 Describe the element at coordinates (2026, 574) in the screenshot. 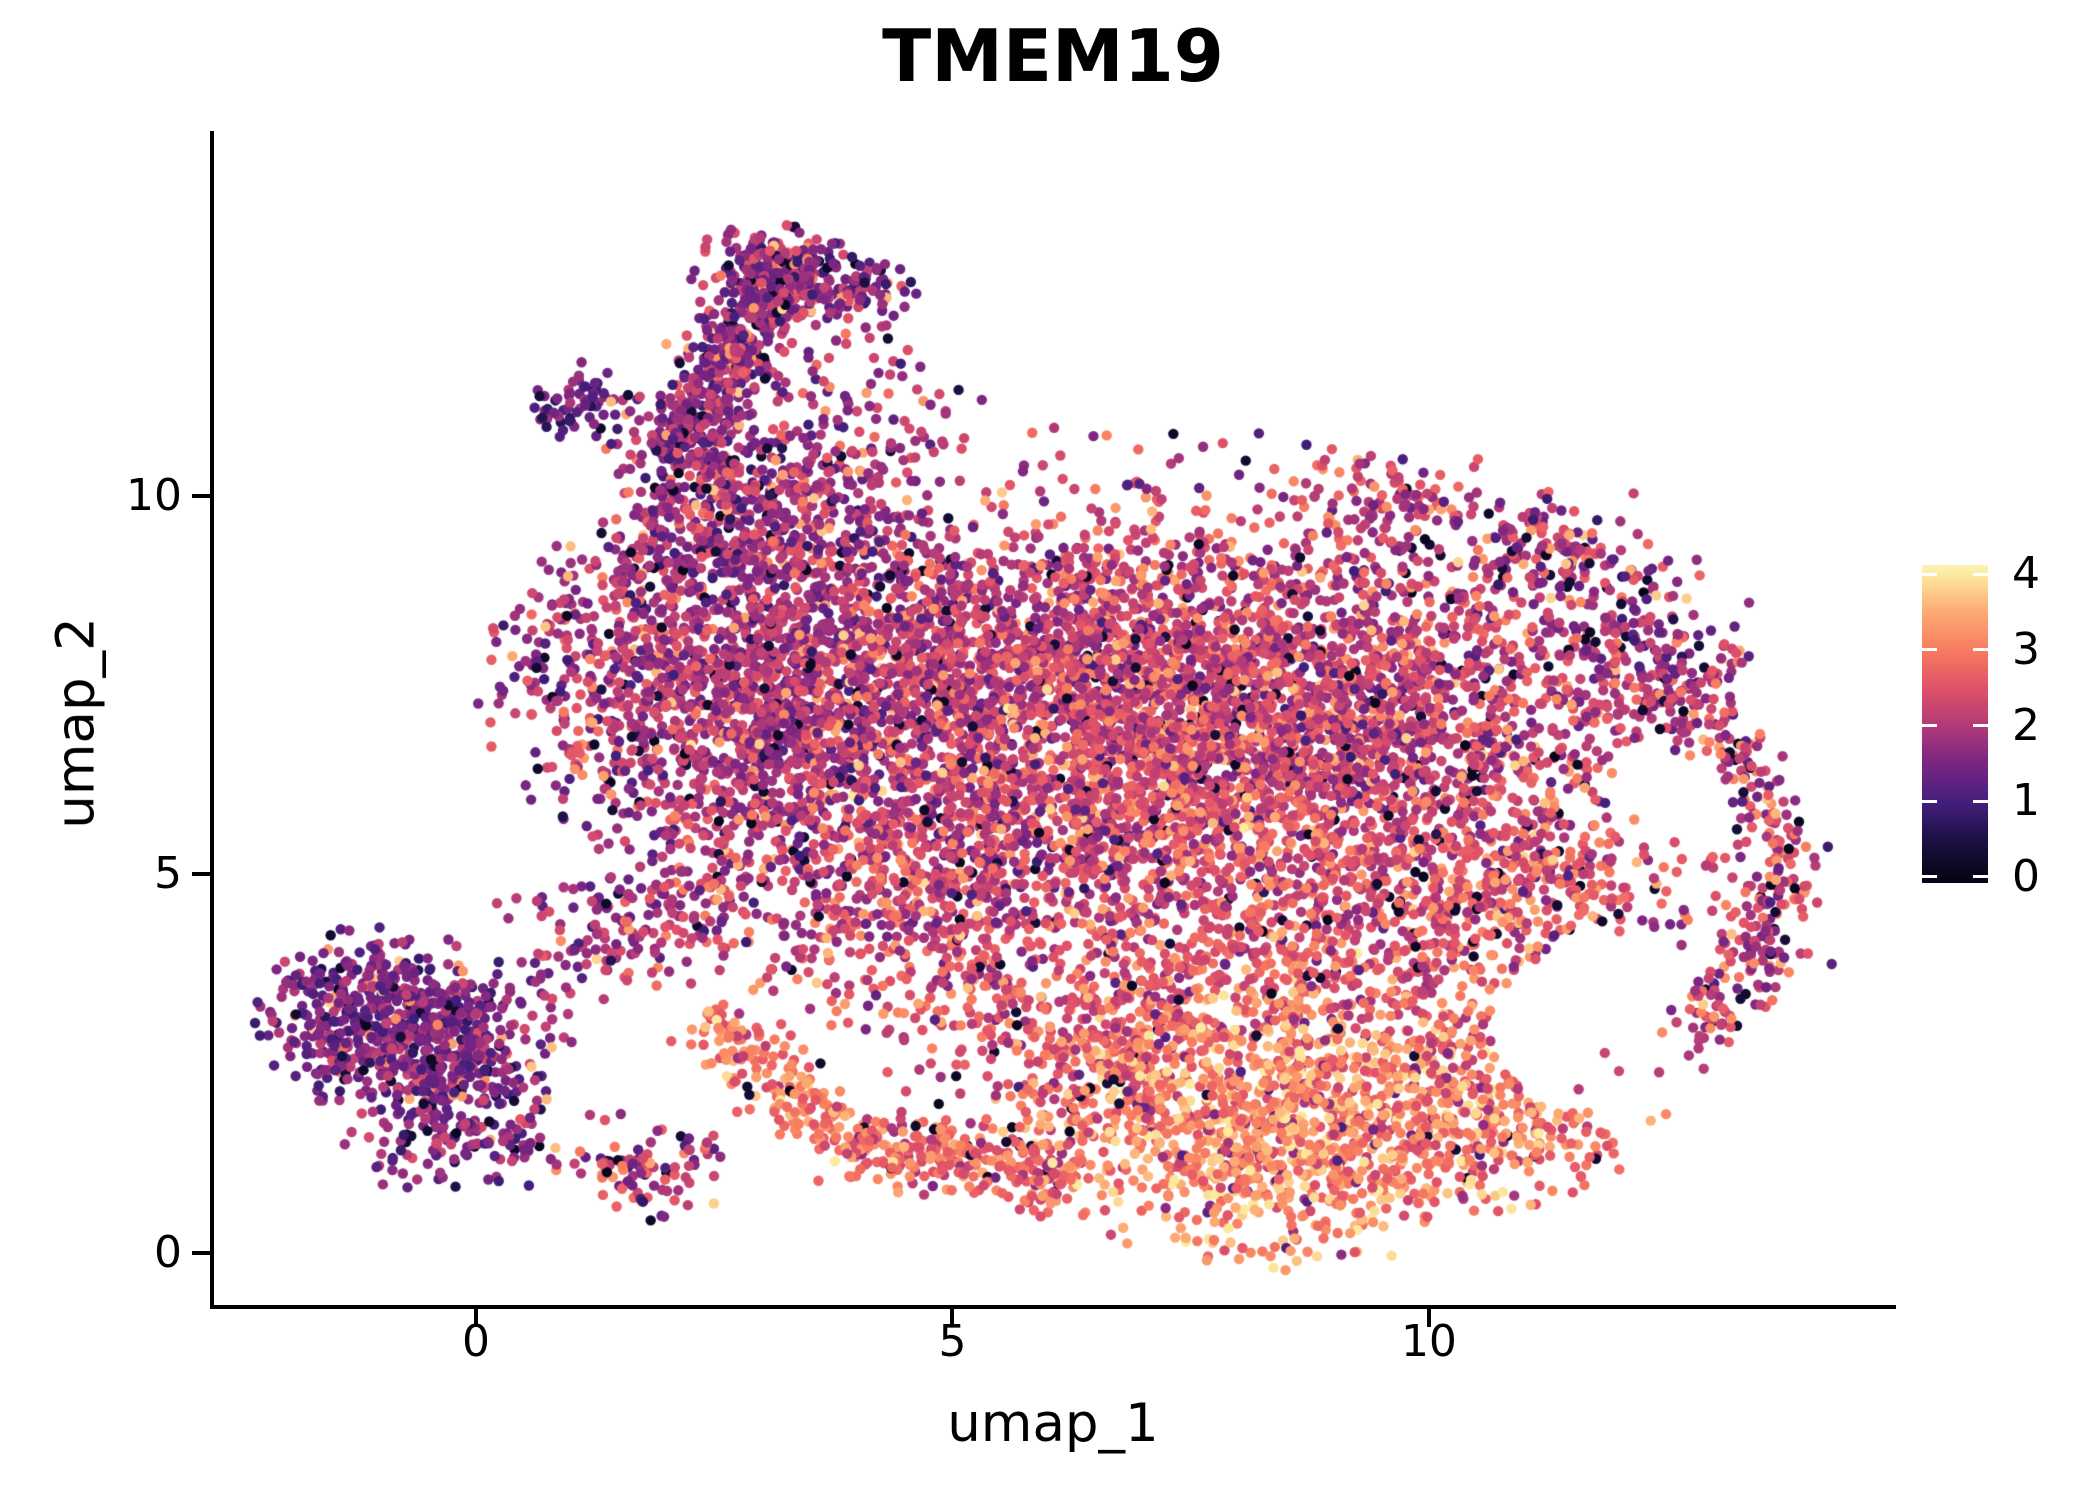

I see `colorbar-tick-label: 4` at that location.